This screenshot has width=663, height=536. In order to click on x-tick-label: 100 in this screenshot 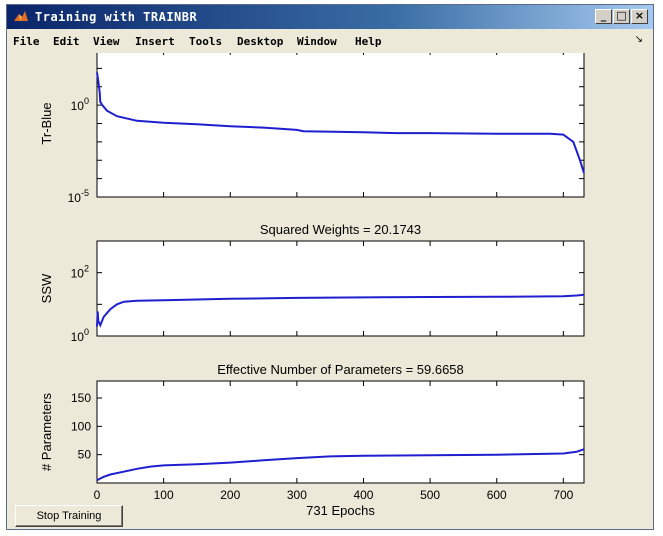, I will do `click(164, 495)`.